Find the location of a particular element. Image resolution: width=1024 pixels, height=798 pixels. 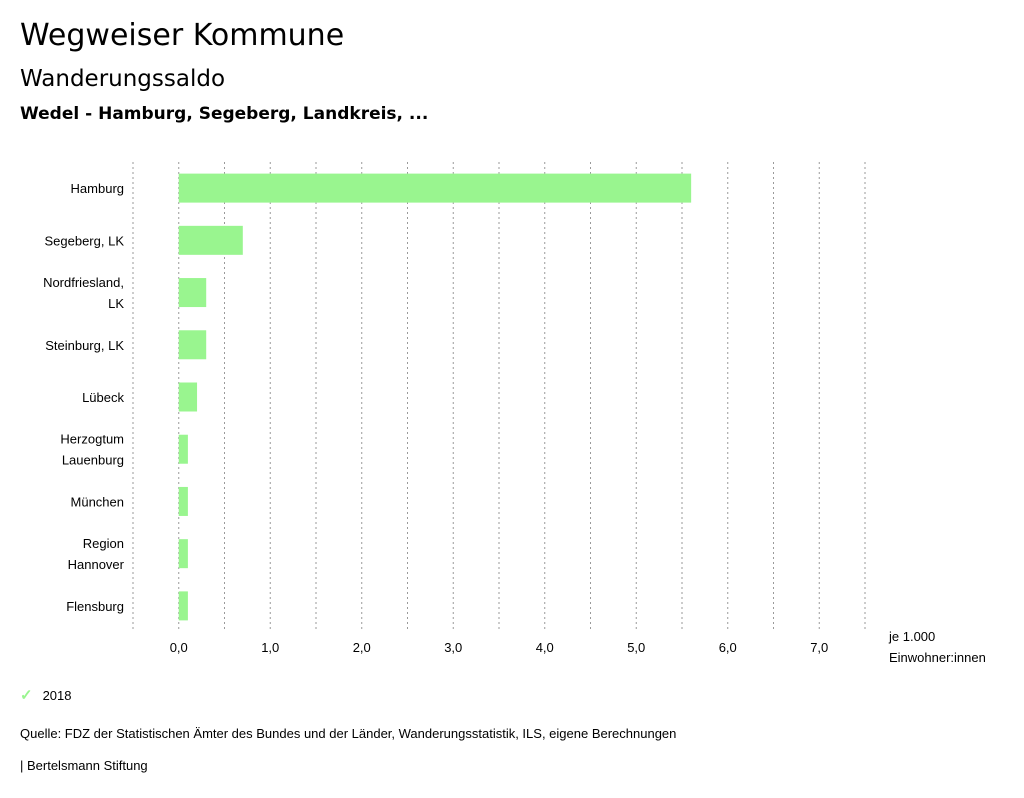

x-tick-label-7: 7,0 is located at coordinates (819, 647).